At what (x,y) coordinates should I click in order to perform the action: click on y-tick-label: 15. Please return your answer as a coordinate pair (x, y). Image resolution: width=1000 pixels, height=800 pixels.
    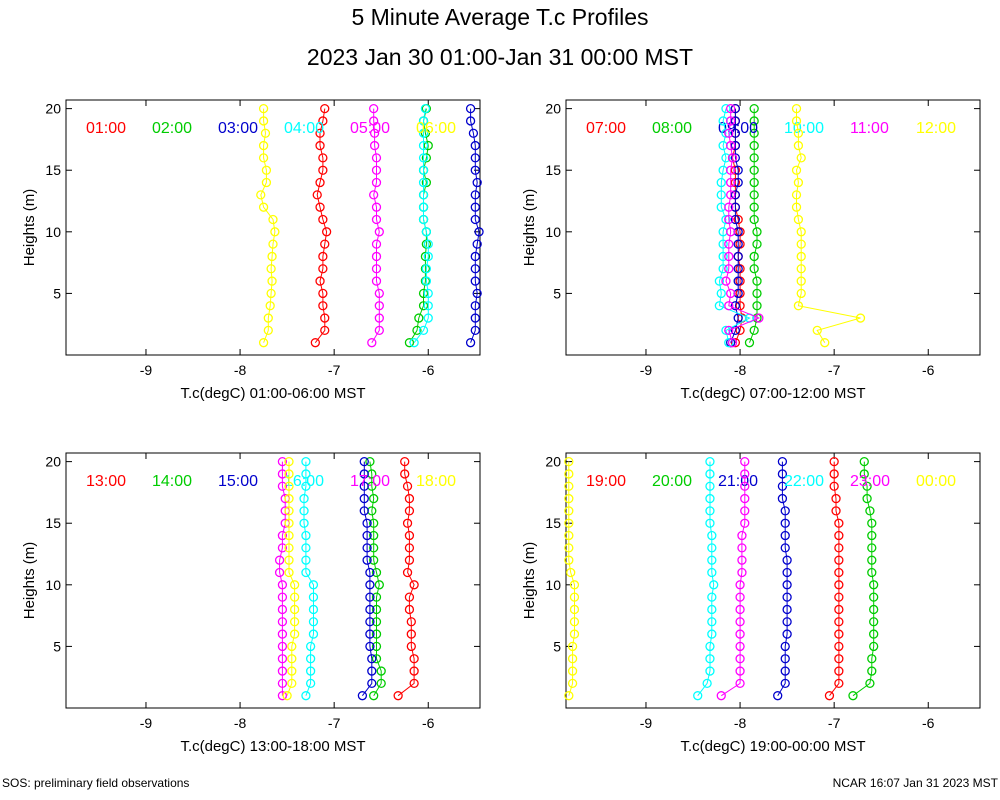
    Looking at the image, I should click on (553, 170).